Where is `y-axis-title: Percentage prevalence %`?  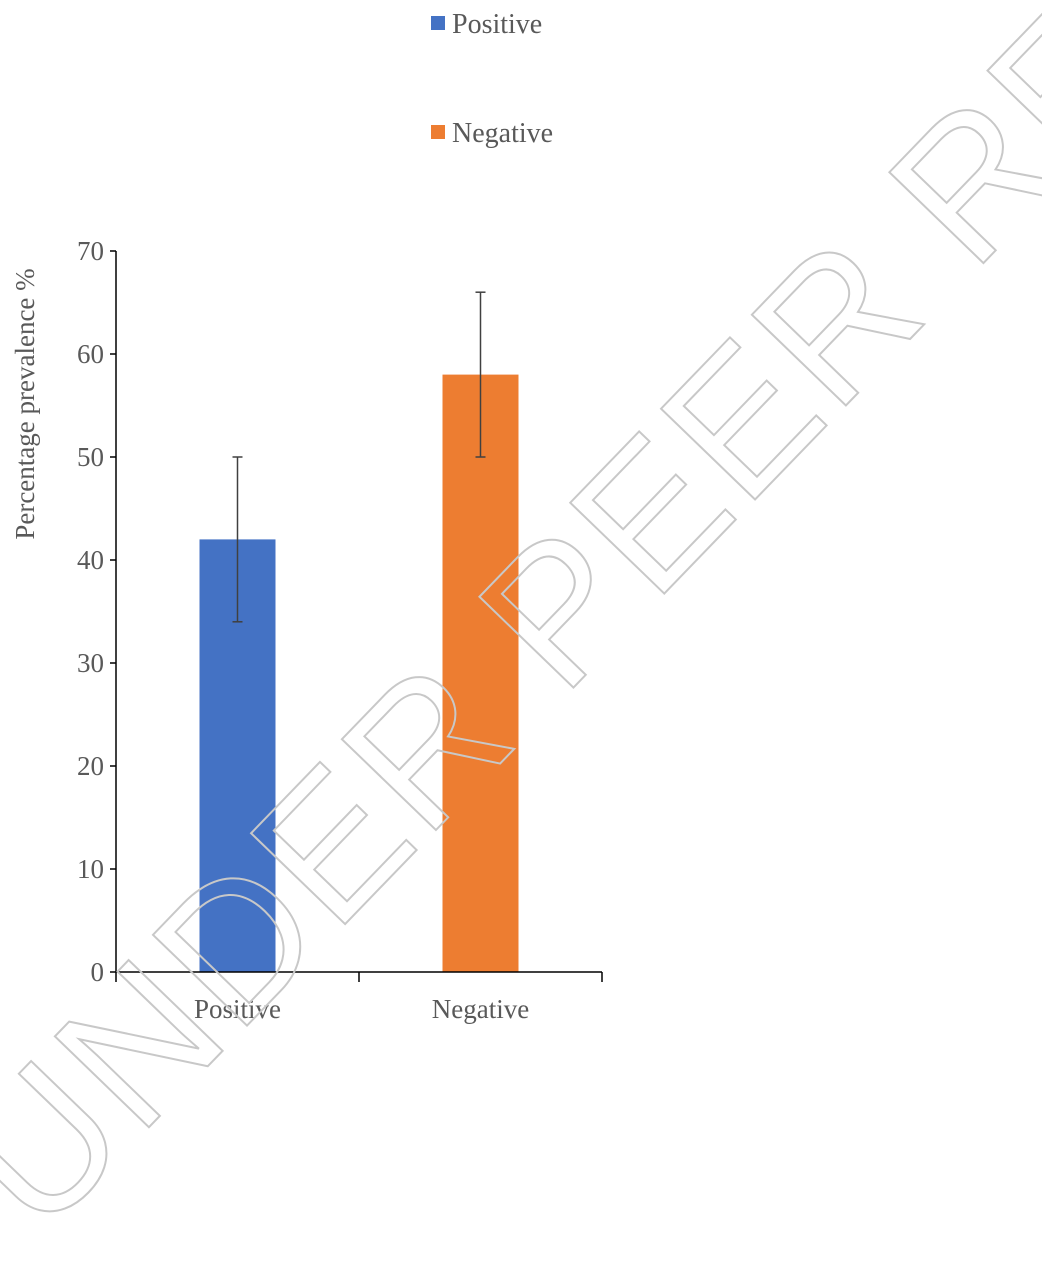
y-axis-title: Percentage prevalence % is located at coordinates (25, 403).